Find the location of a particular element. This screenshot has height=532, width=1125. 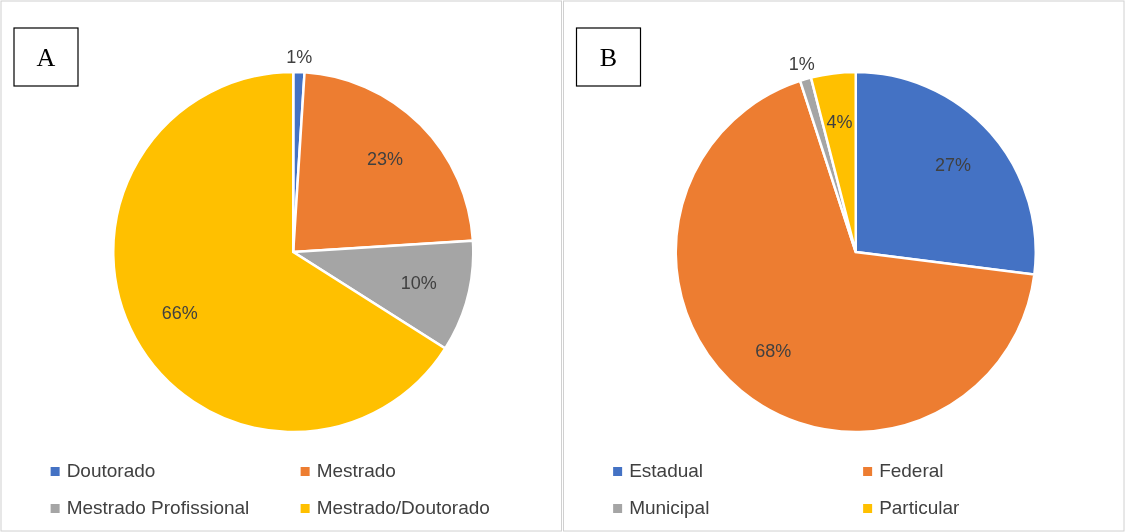

legend-label: Doutorado is located at coordinates (111, 471).